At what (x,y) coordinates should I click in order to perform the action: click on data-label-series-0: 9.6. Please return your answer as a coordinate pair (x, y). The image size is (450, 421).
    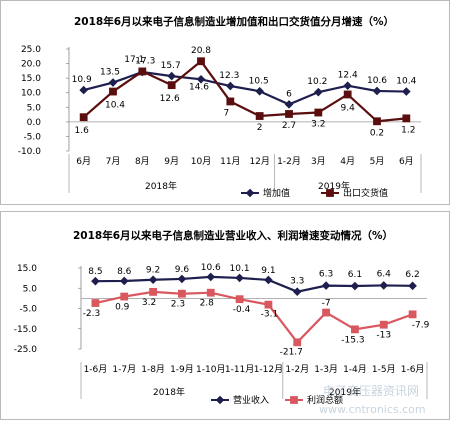
    Looking at the image, I should click on (182, 270).